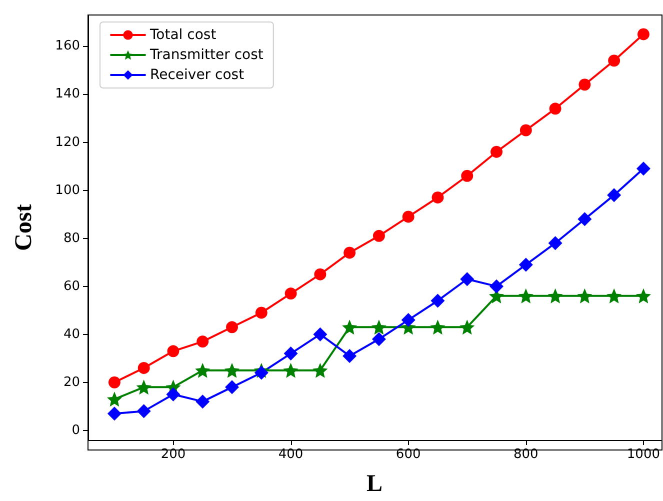 The width and height of the screenshot is (663, 501). Describe the element at coordinates (71, 238) in the screenshot. I see `y-tick-label: 80` at that location.